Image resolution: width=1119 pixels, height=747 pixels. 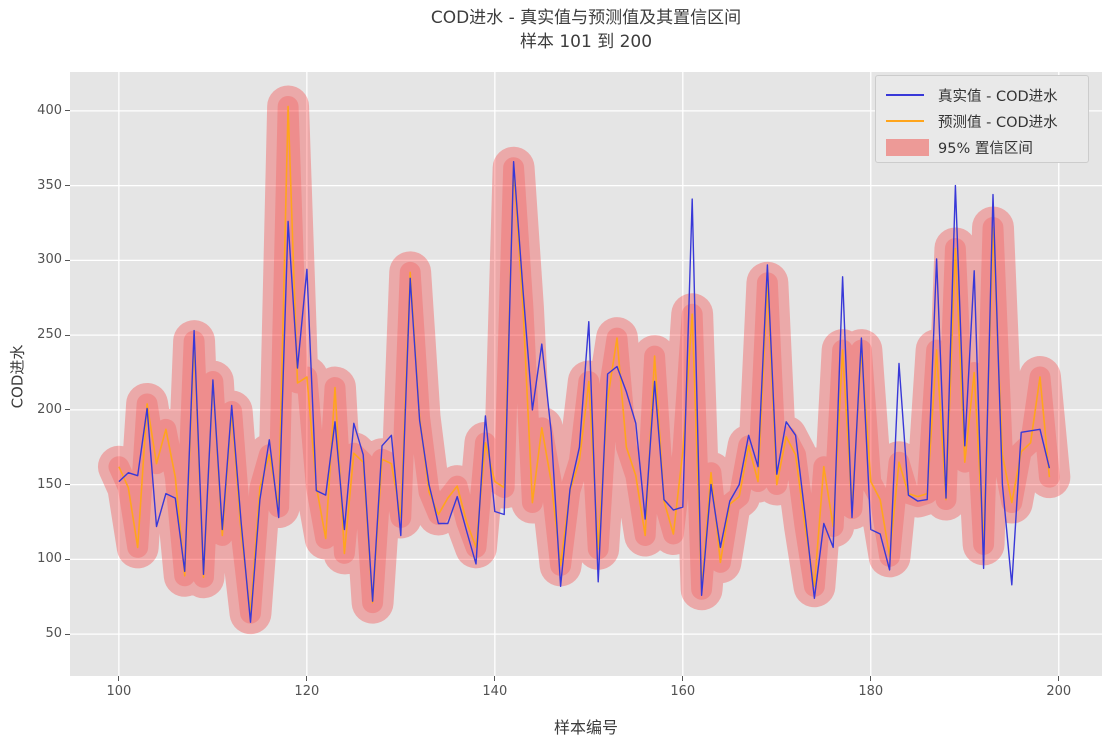 What do you see at coordinates (905, 95) in the screenshot?
I see `legend-line-swatch-true` at bounding box center [905, 95].